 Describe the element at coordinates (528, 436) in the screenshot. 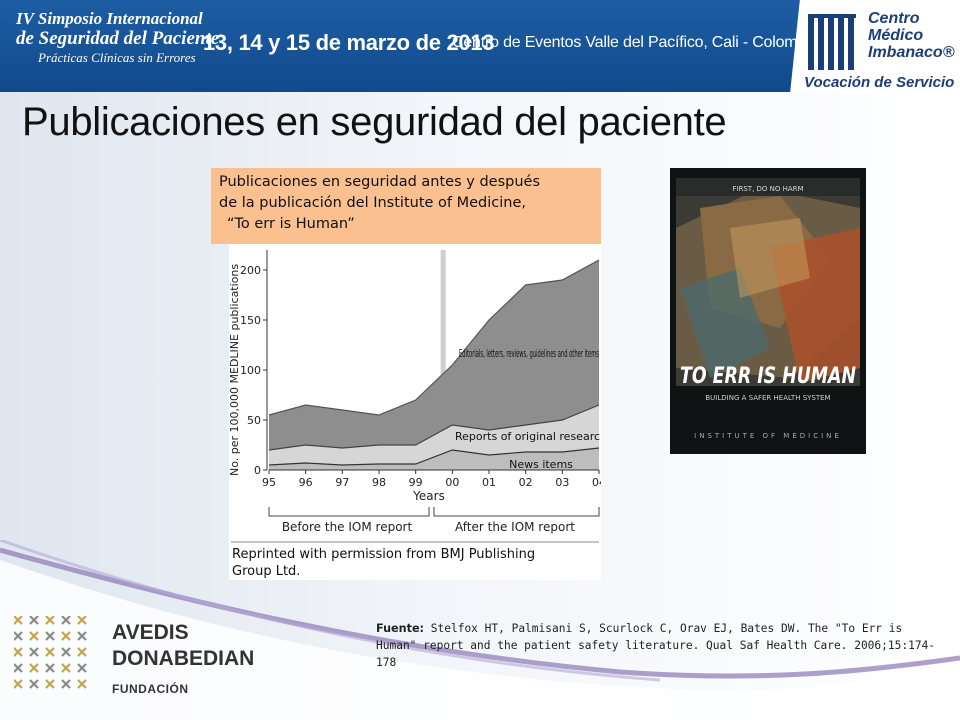

I see `series-label-original-research: Reports of original research` at that location.